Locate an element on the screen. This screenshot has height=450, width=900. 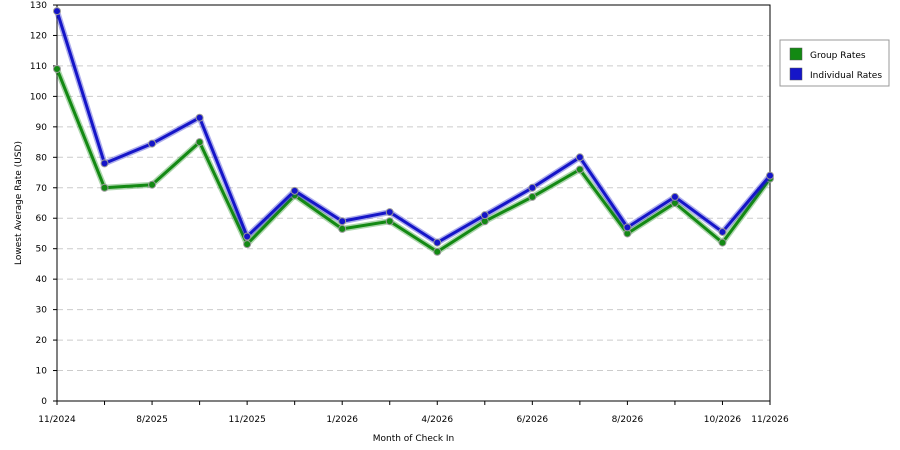
x-tick-label: 11/2026 is located at coordinates (770, 420).